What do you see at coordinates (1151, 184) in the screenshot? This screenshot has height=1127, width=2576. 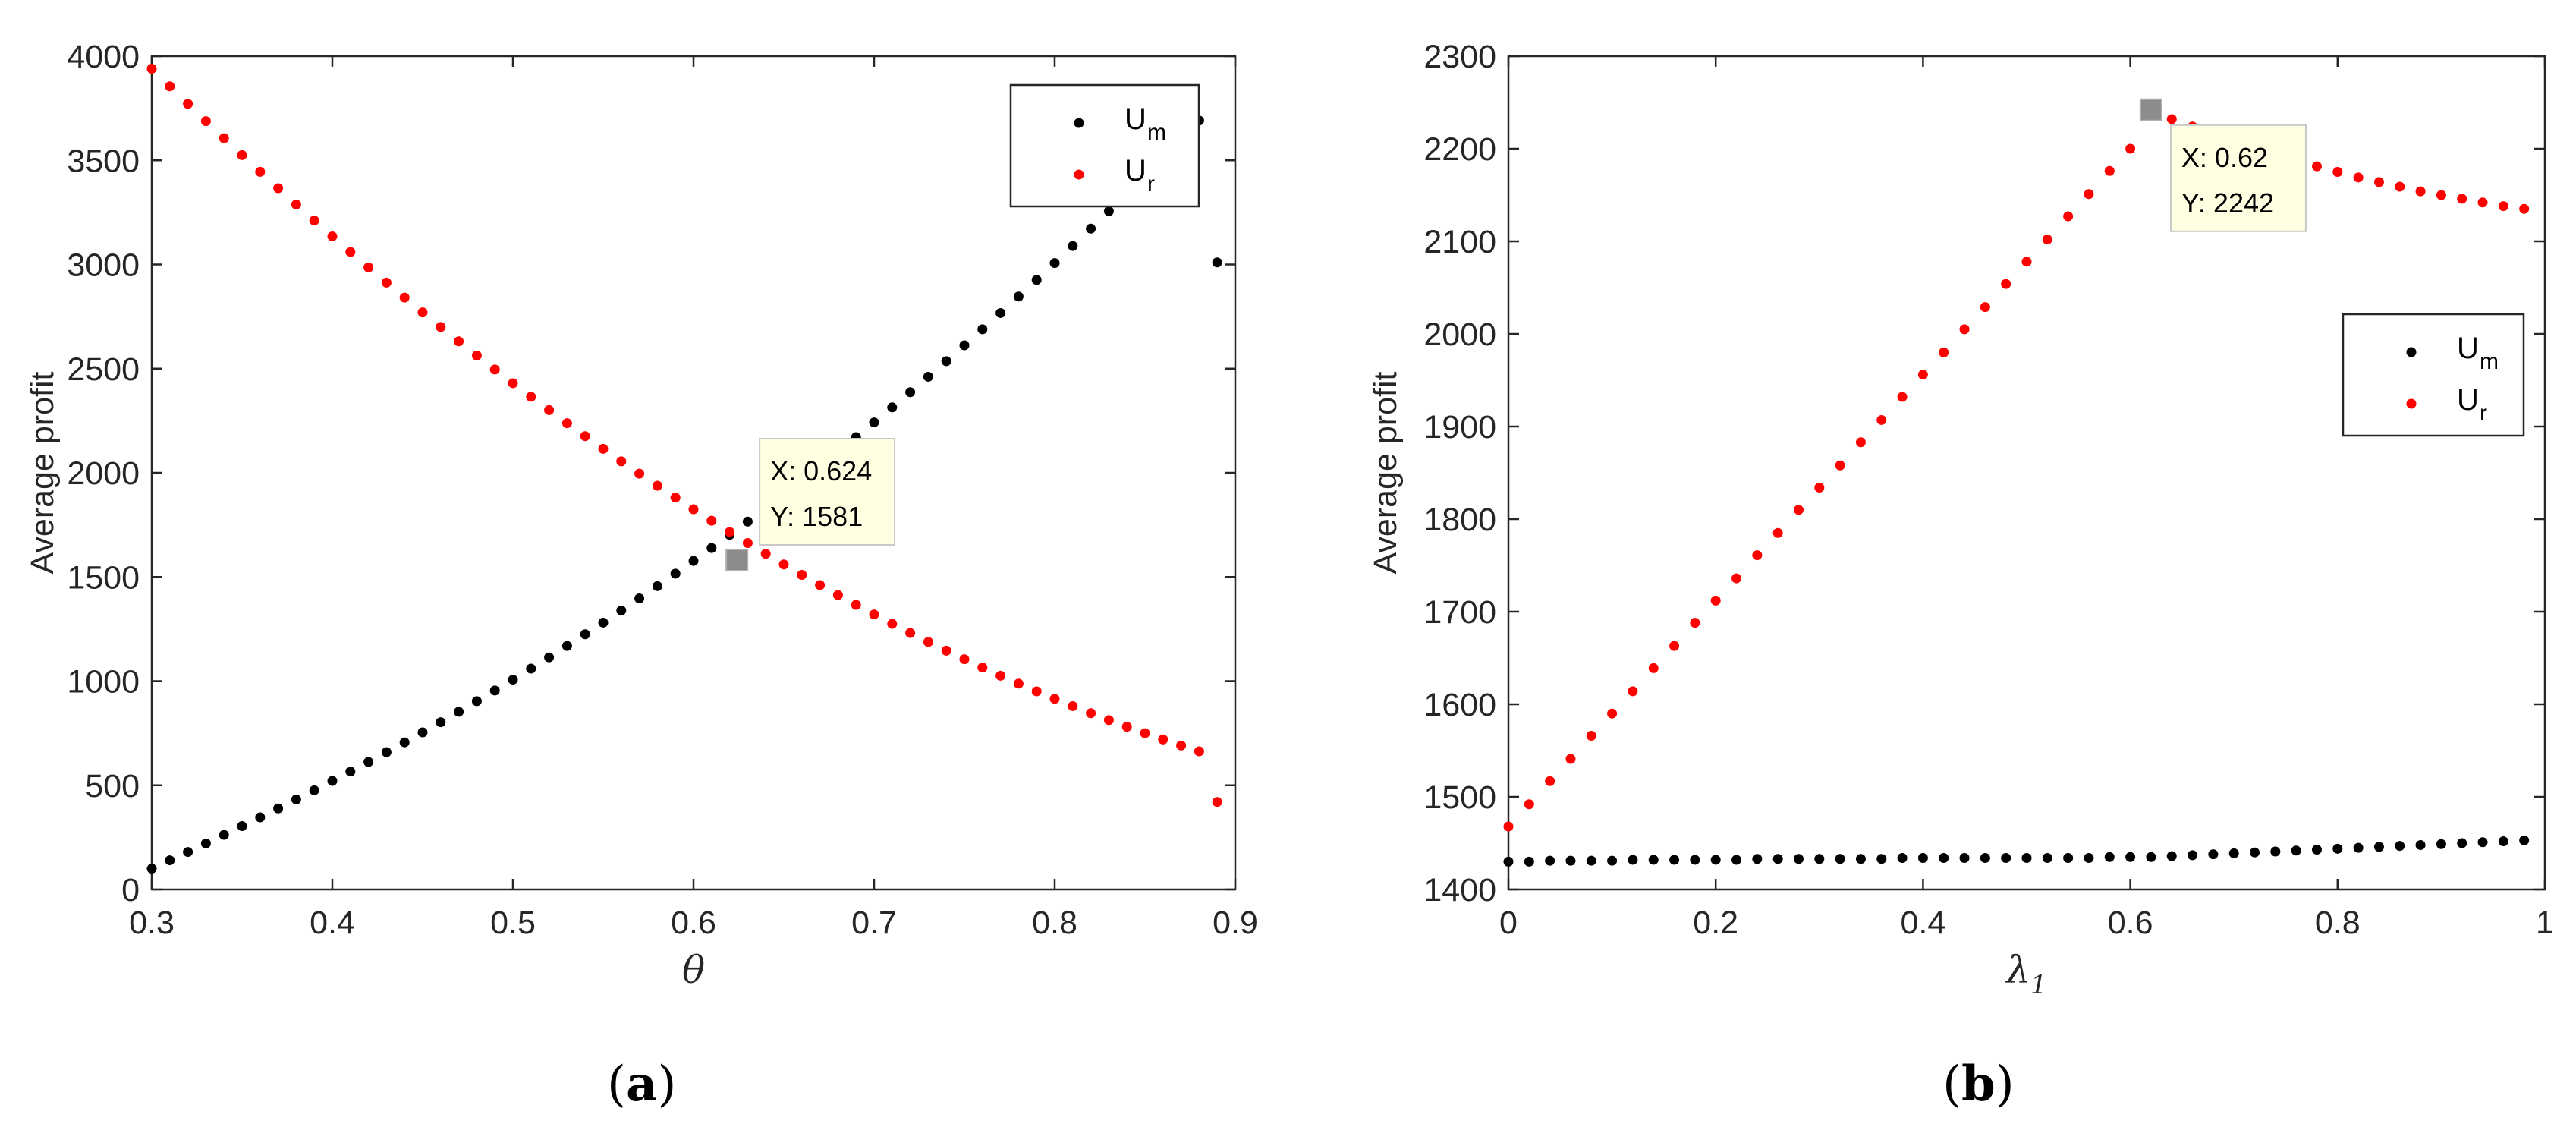 I see `legend-entry-subscript-r: r` at bounding box center [1151, 184].